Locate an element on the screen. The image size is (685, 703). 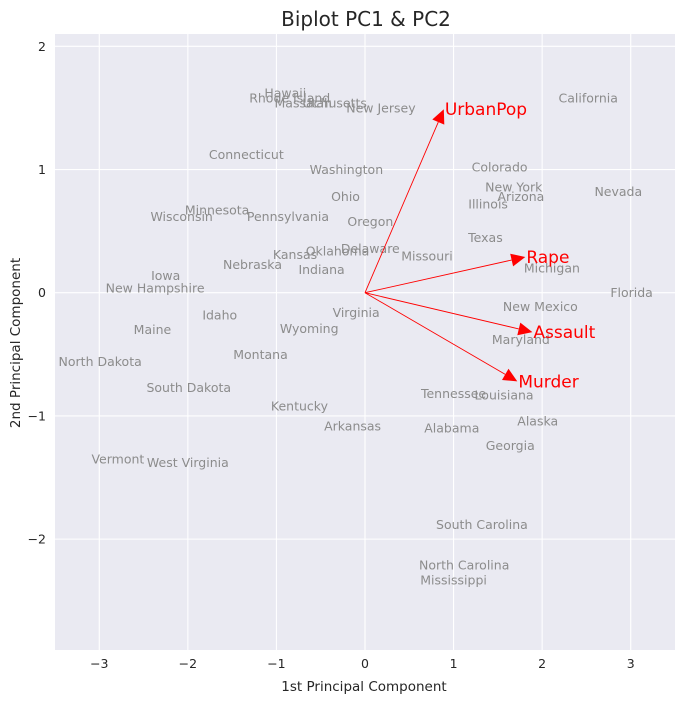
state-label: New Jersey is located at coordinates (381, 107).